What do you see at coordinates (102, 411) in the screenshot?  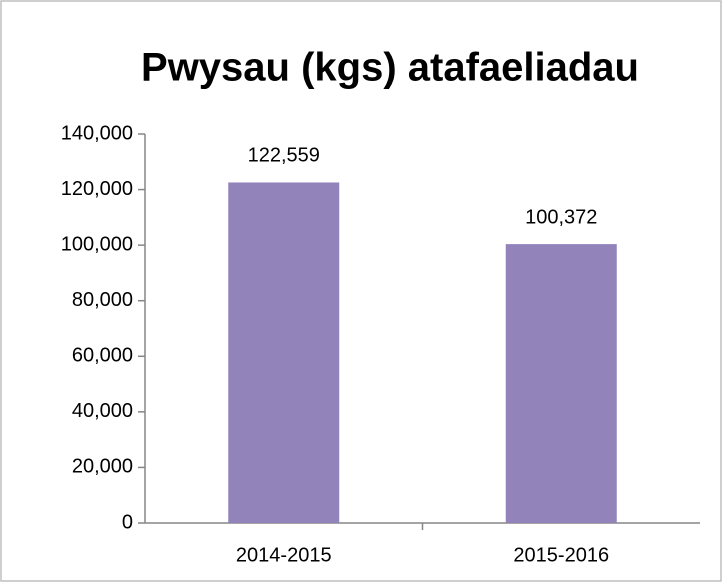 I see `y-tick-label: 40,000` at bounding box center [102, 411].